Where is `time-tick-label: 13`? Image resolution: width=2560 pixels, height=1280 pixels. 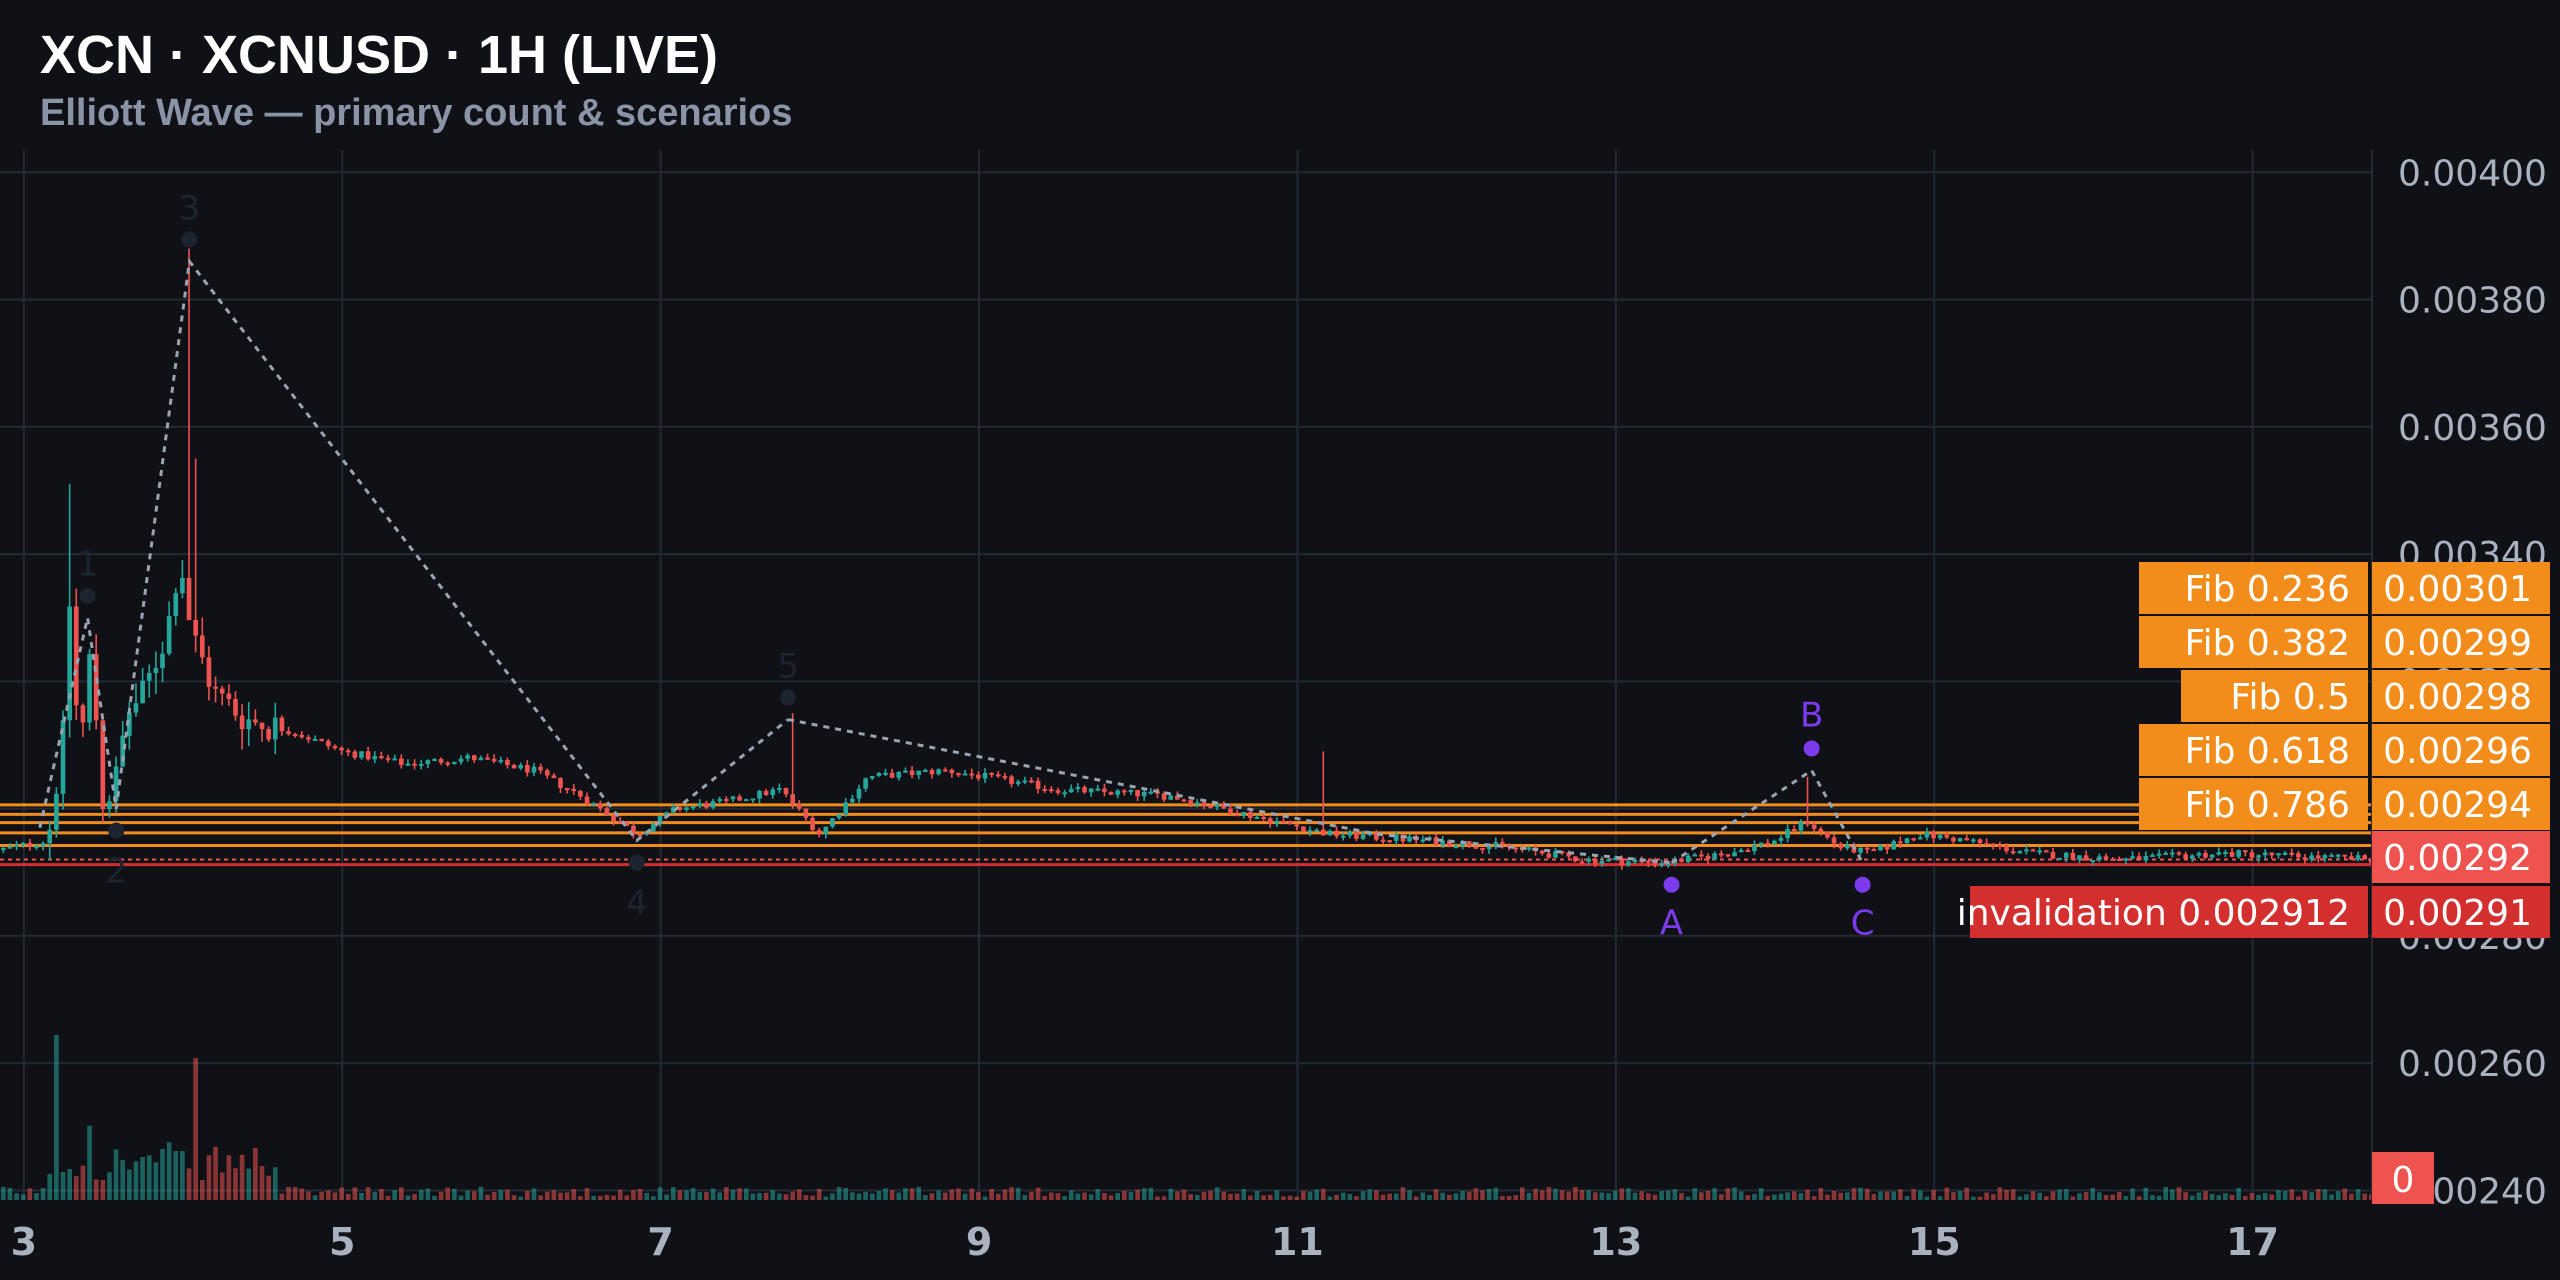 time-tick-label: 13 is located at coordinates (1615, 1242).